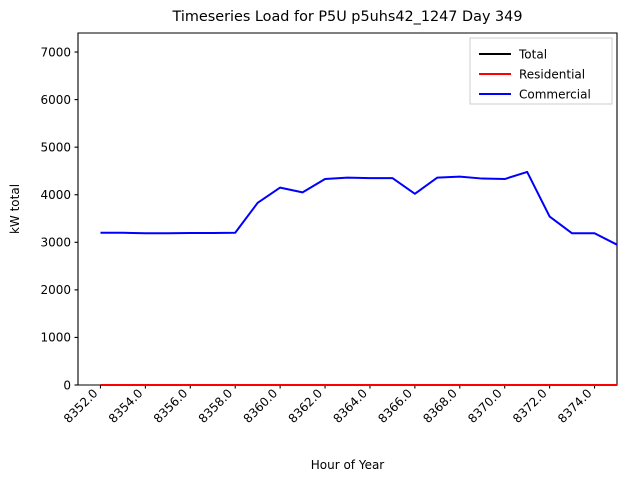  I want to click on legend-item: Commercial, so click(535, 94).